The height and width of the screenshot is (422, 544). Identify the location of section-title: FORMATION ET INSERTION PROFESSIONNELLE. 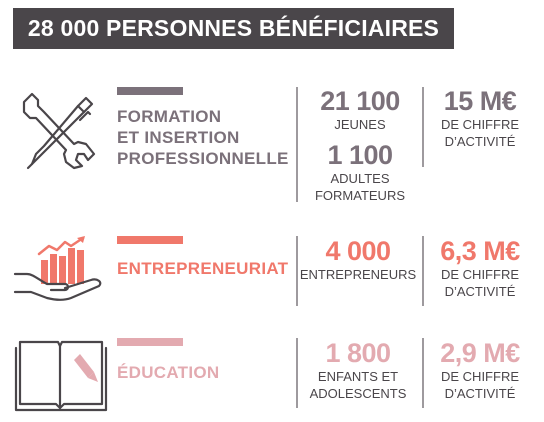
(203, 137).